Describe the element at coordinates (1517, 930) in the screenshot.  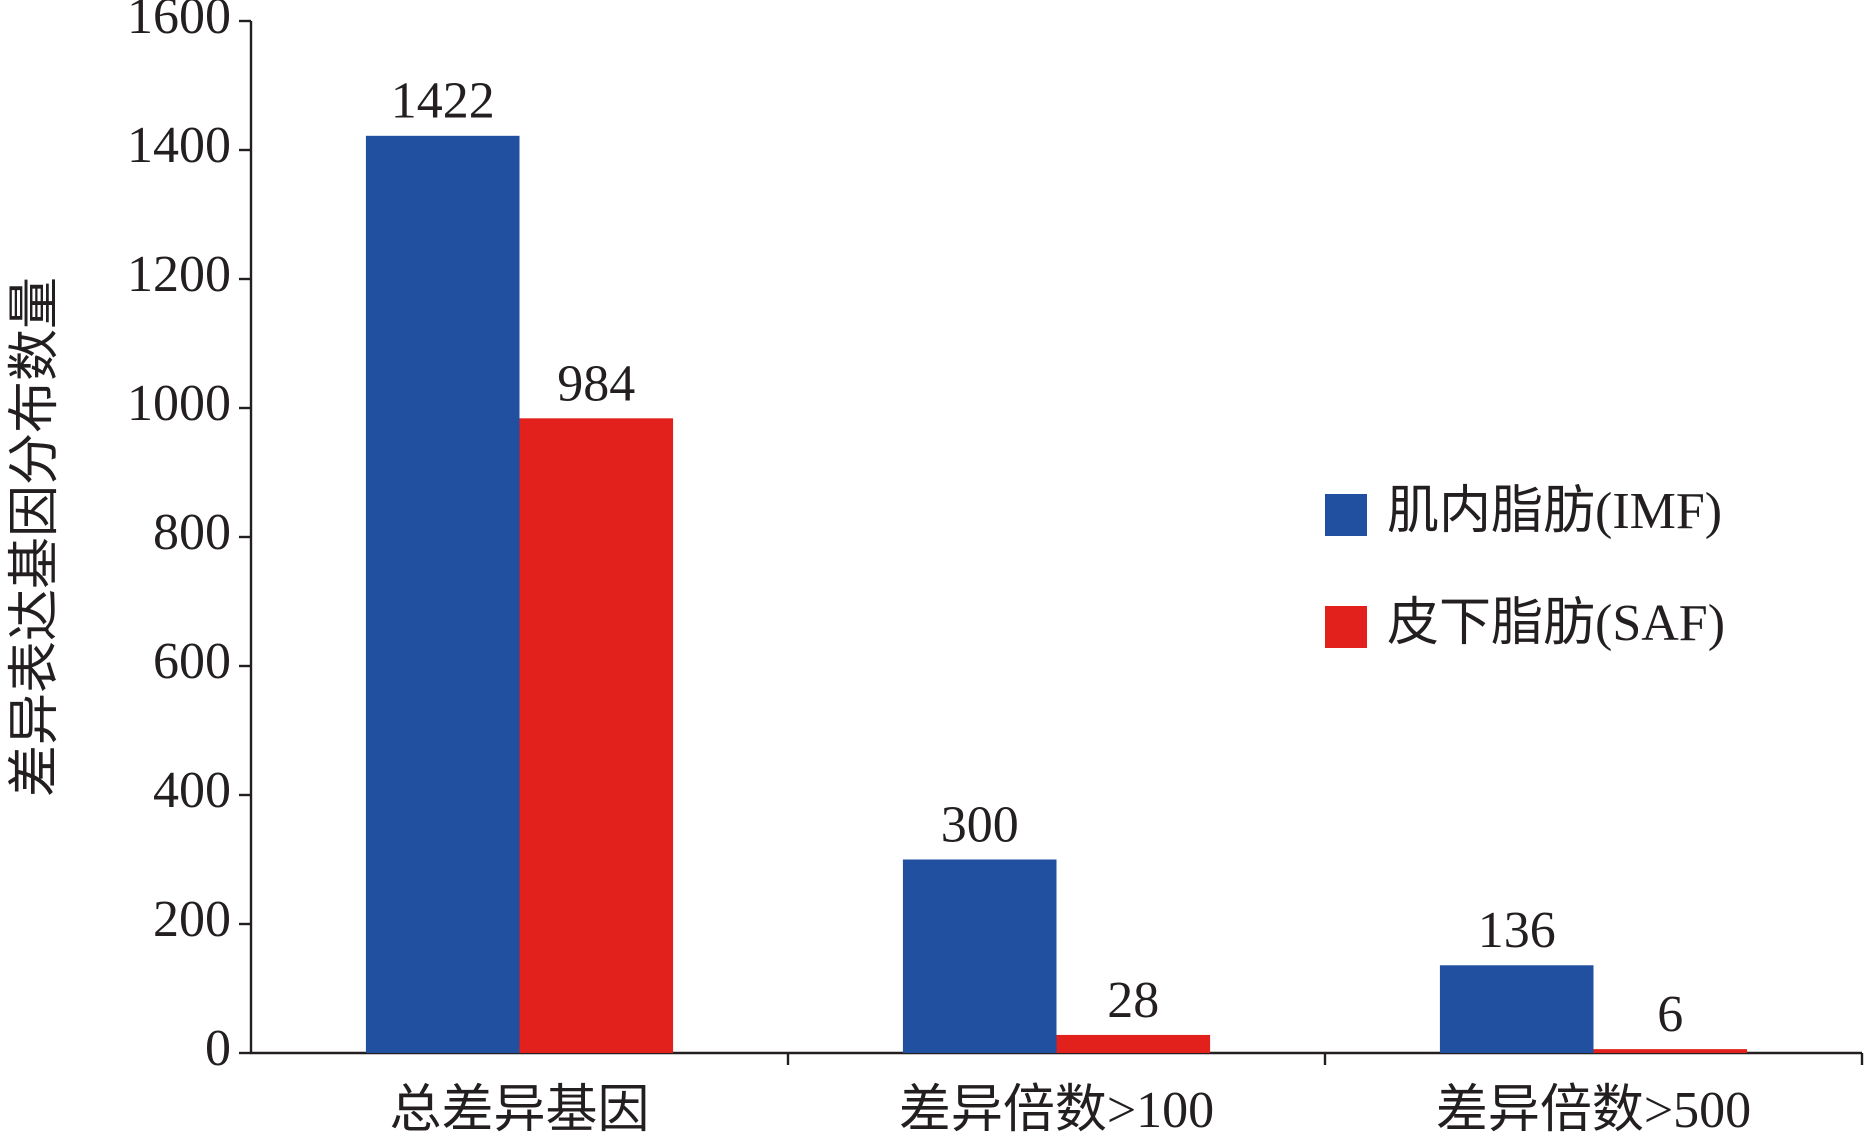
I see `value-label: 136` at that location.